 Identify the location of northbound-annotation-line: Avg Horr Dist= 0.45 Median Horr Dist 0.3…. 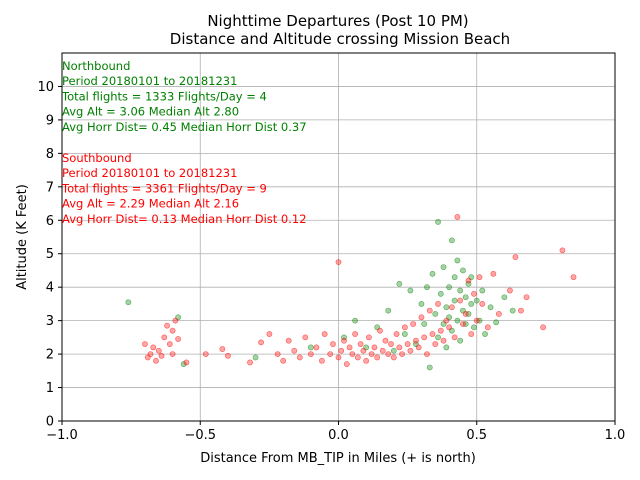
(184, 127).